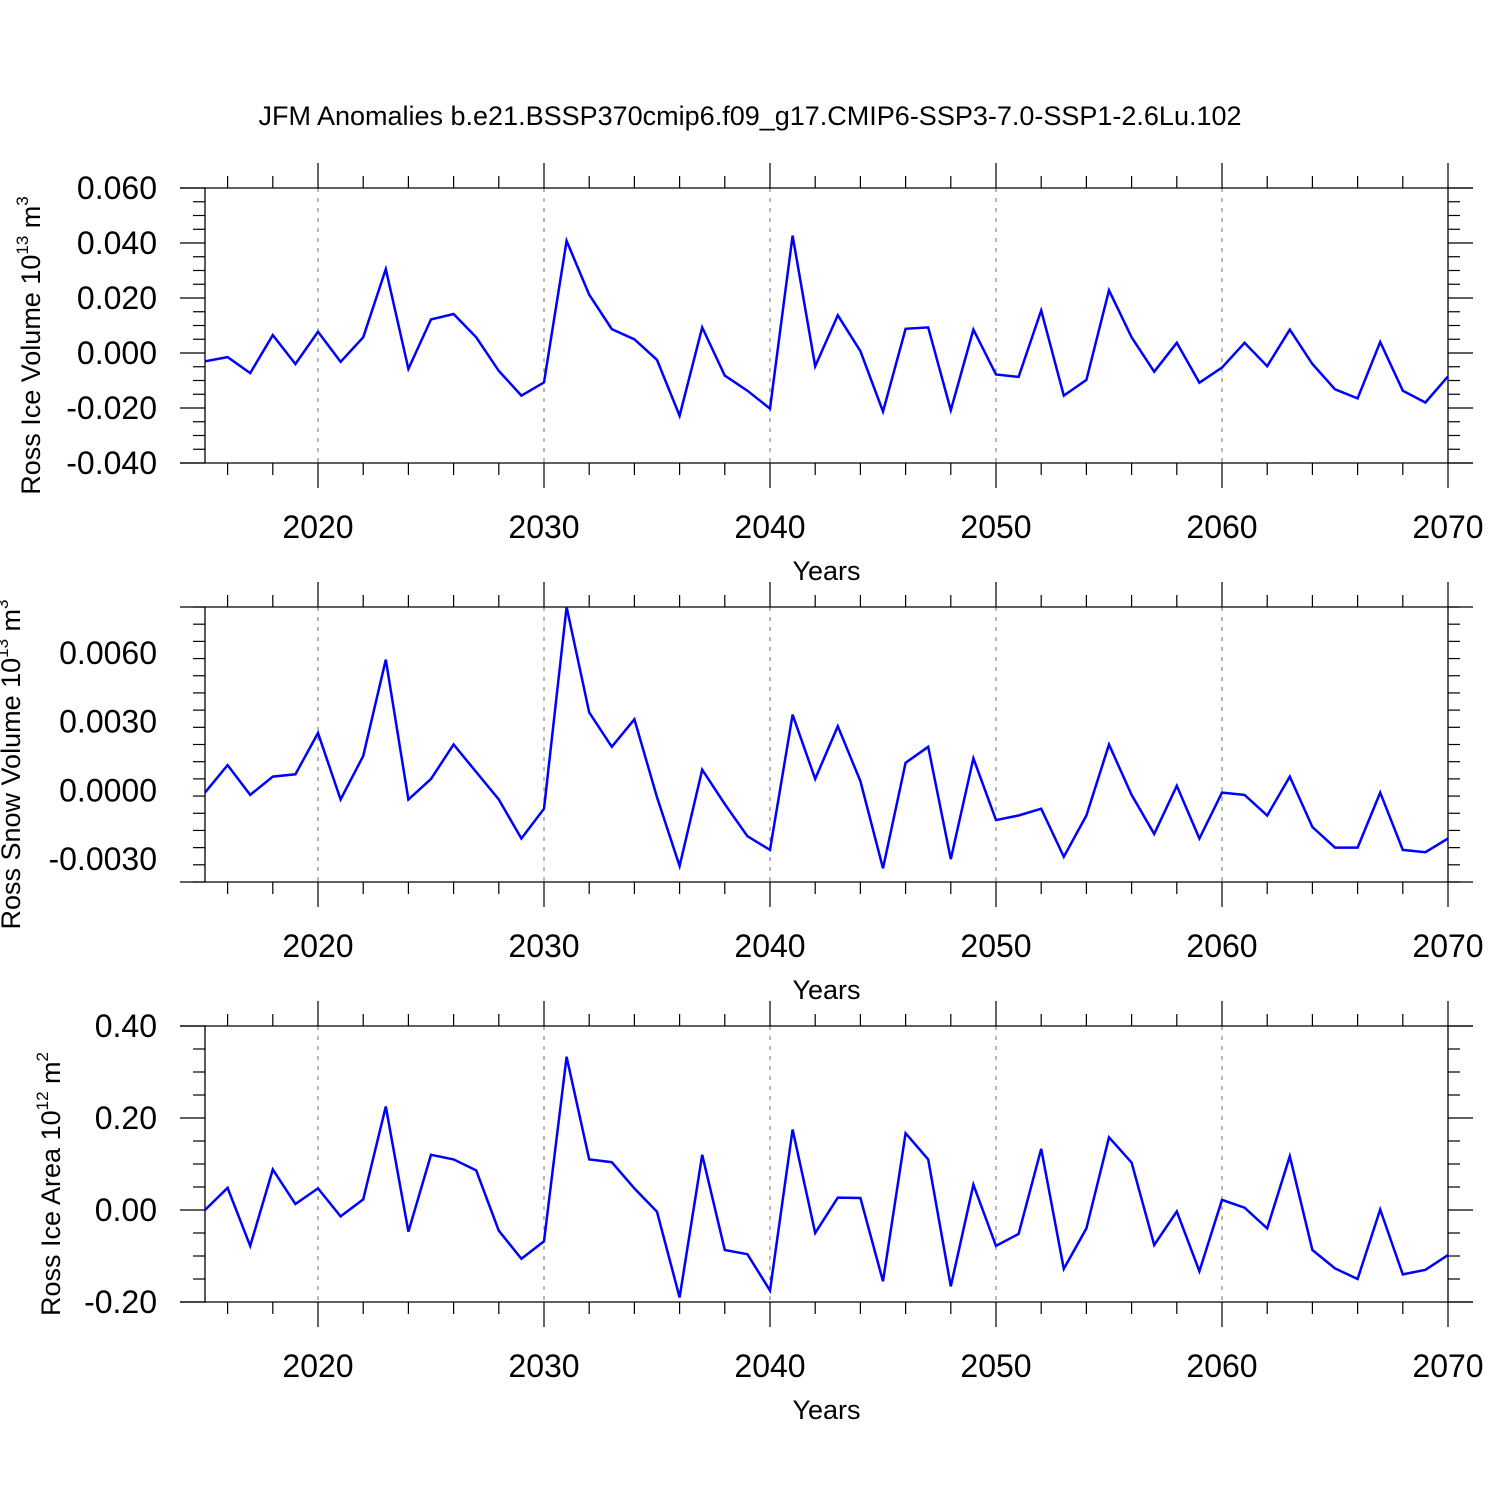 The image size is (1500, 1505). I want to click on y-tick-label: 0.20, so click(126, 1118).